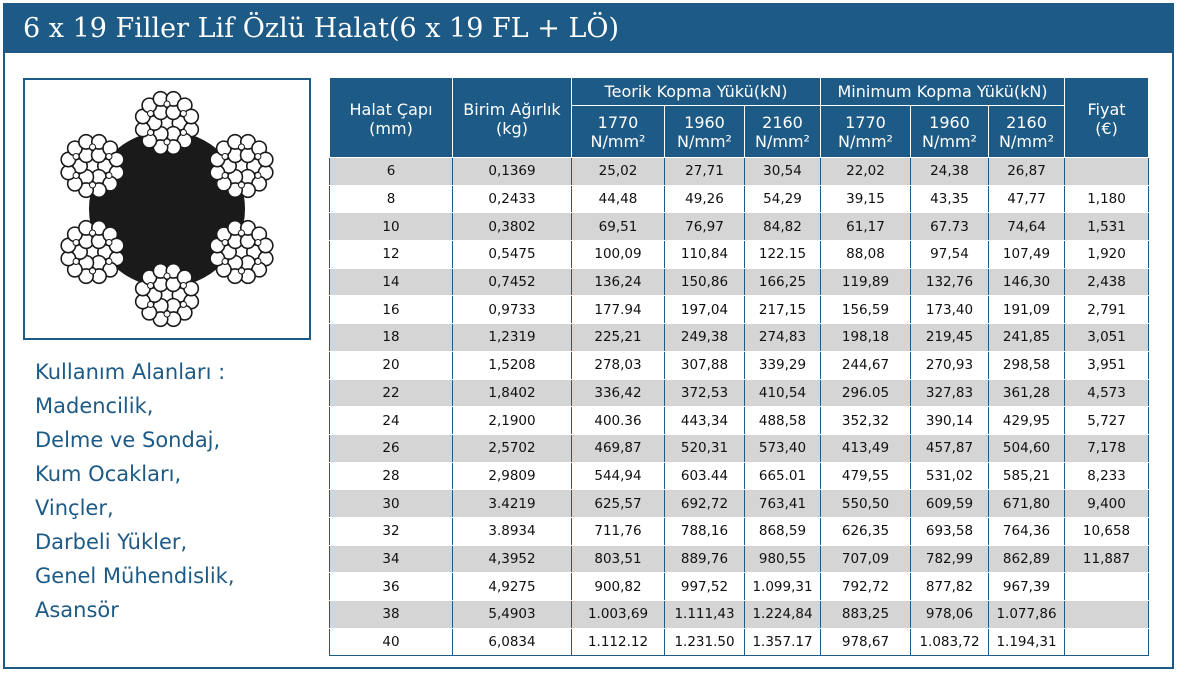 The image size is (1179, 674). I want to click on table-row: 6 0,1369 25,02 27,71 30,54 22,02 24,38 26,87, so click(739, 171).